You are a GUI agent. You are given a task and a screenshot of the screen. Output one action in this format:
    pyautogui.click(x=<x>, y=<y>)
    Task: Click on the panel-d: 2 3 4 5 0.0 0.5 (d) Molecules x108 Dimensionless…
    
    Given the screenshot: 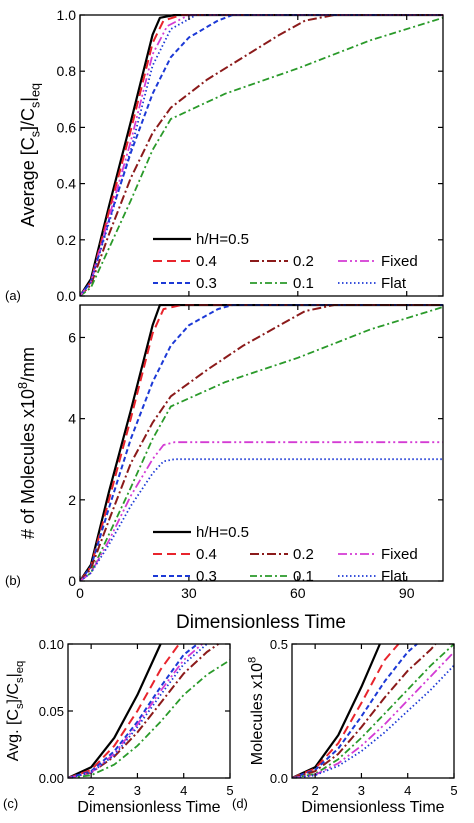 What is the action you would take?
    pyautogui.click(x=345, y=726)
    